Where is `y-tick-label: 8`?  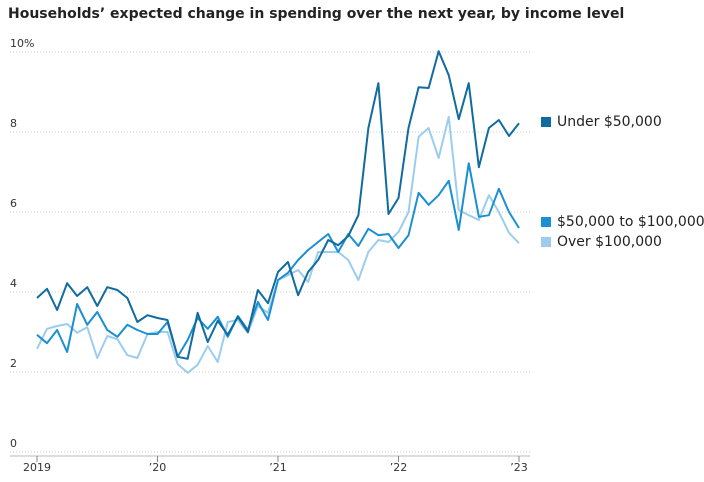 y-tick-label: 8 is located at coordinates (13, 123).